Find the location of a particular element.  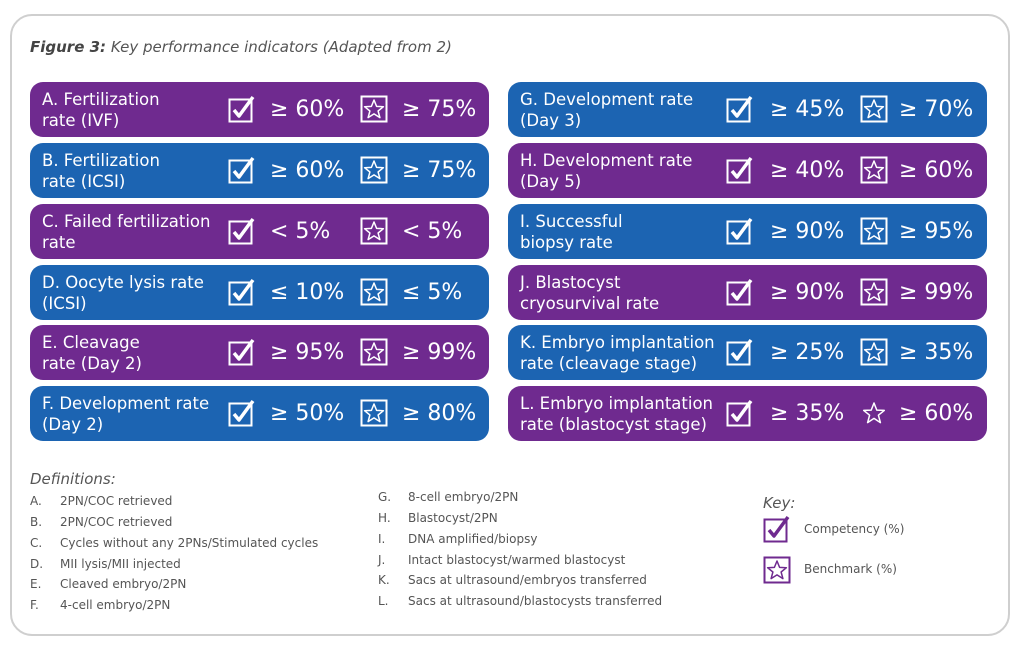

definition-letter: A. is located at coordinates (36, 501).